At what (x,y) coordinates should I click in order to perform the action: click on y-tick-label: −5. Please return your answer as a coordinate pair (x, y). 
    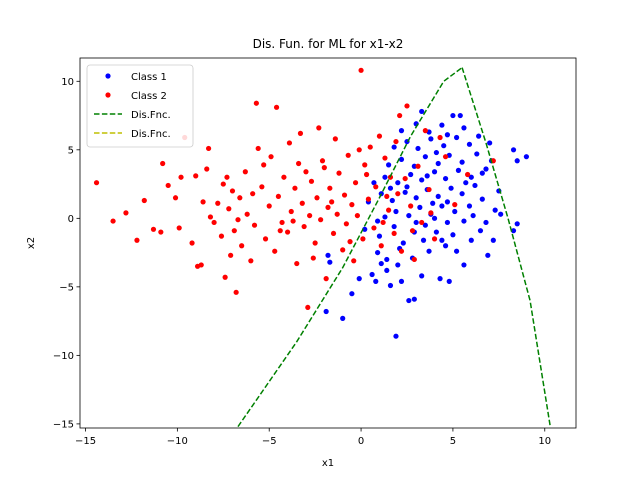
    Looking at the image, I should click on (66, 287).